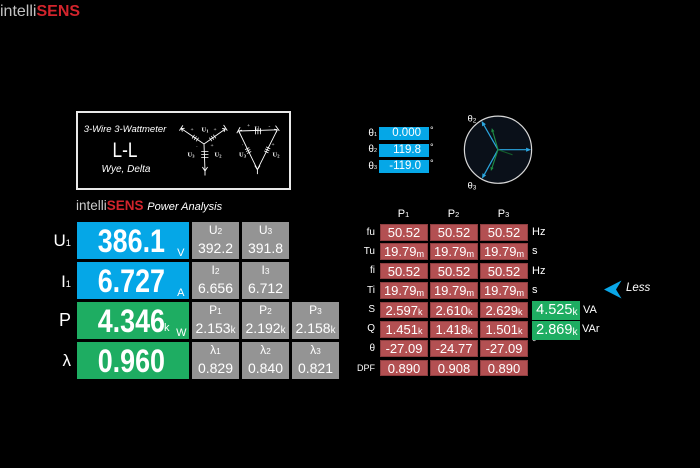 This screenshot has height=468, width=700. What do you see at coordinates (472, 119) in the screenshot?
I see `svg-text: θ2` at bounding box center [472, 119].